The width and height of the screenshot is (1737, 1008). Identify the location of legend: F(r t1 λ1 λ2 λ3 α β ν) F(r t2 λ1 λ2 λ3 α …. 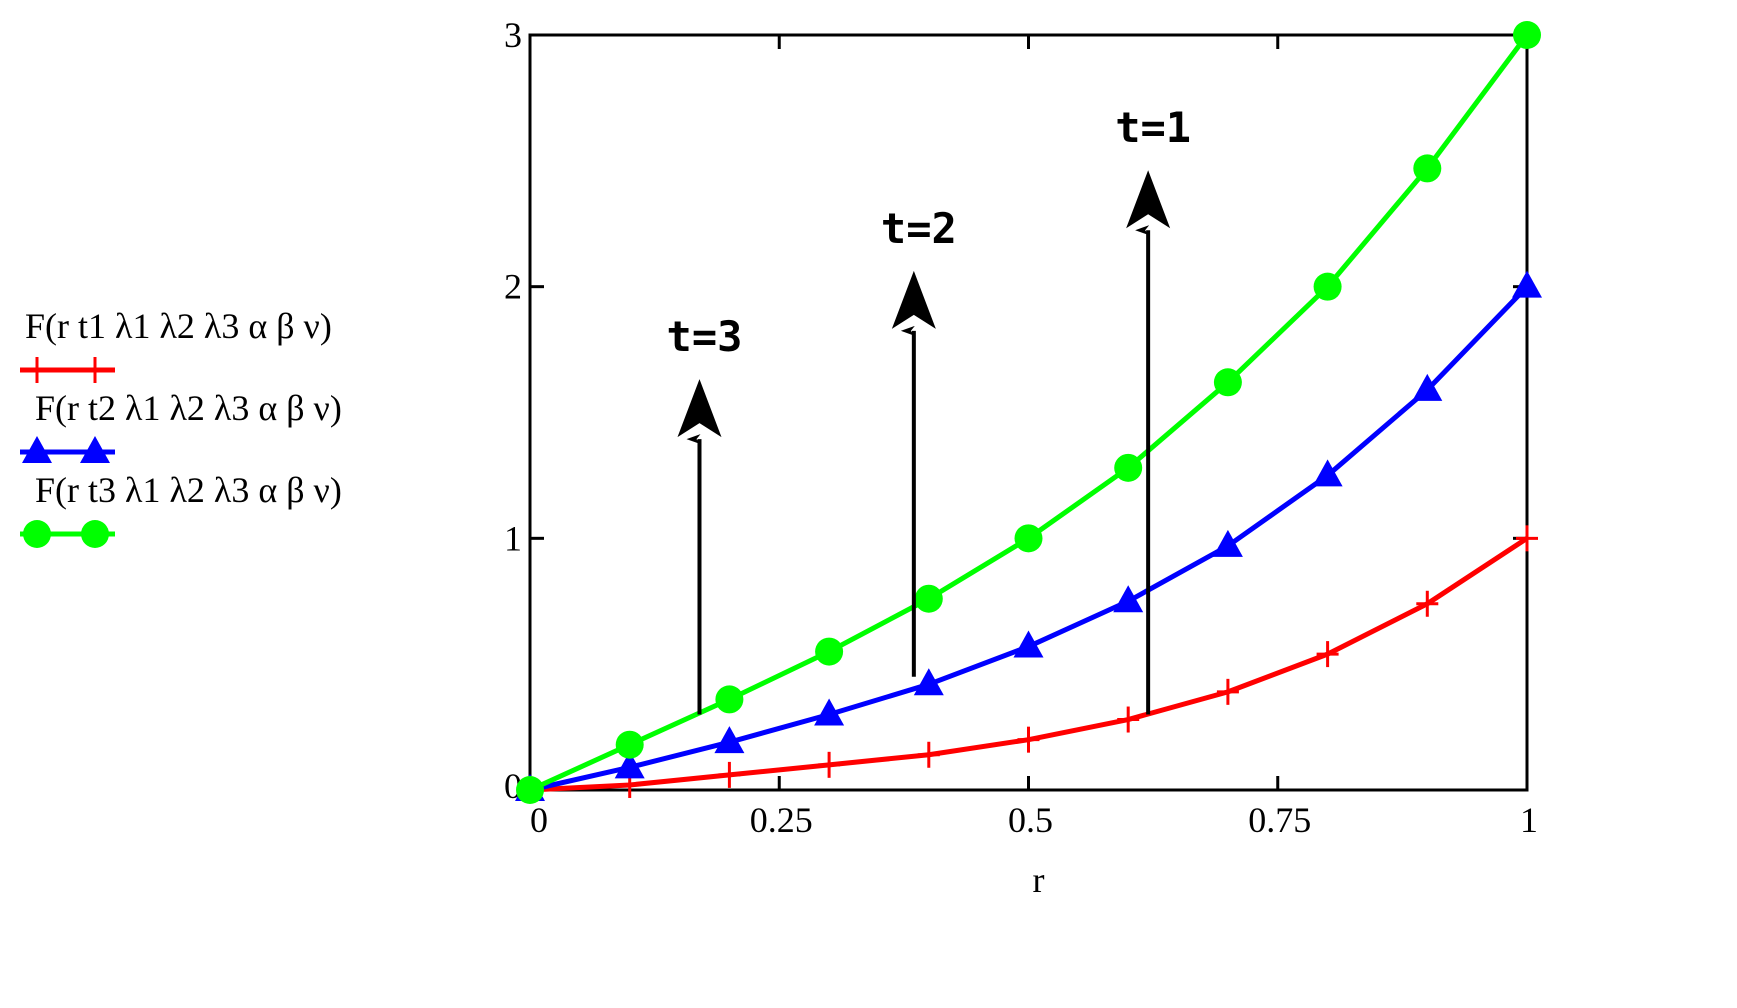
(181, 427).